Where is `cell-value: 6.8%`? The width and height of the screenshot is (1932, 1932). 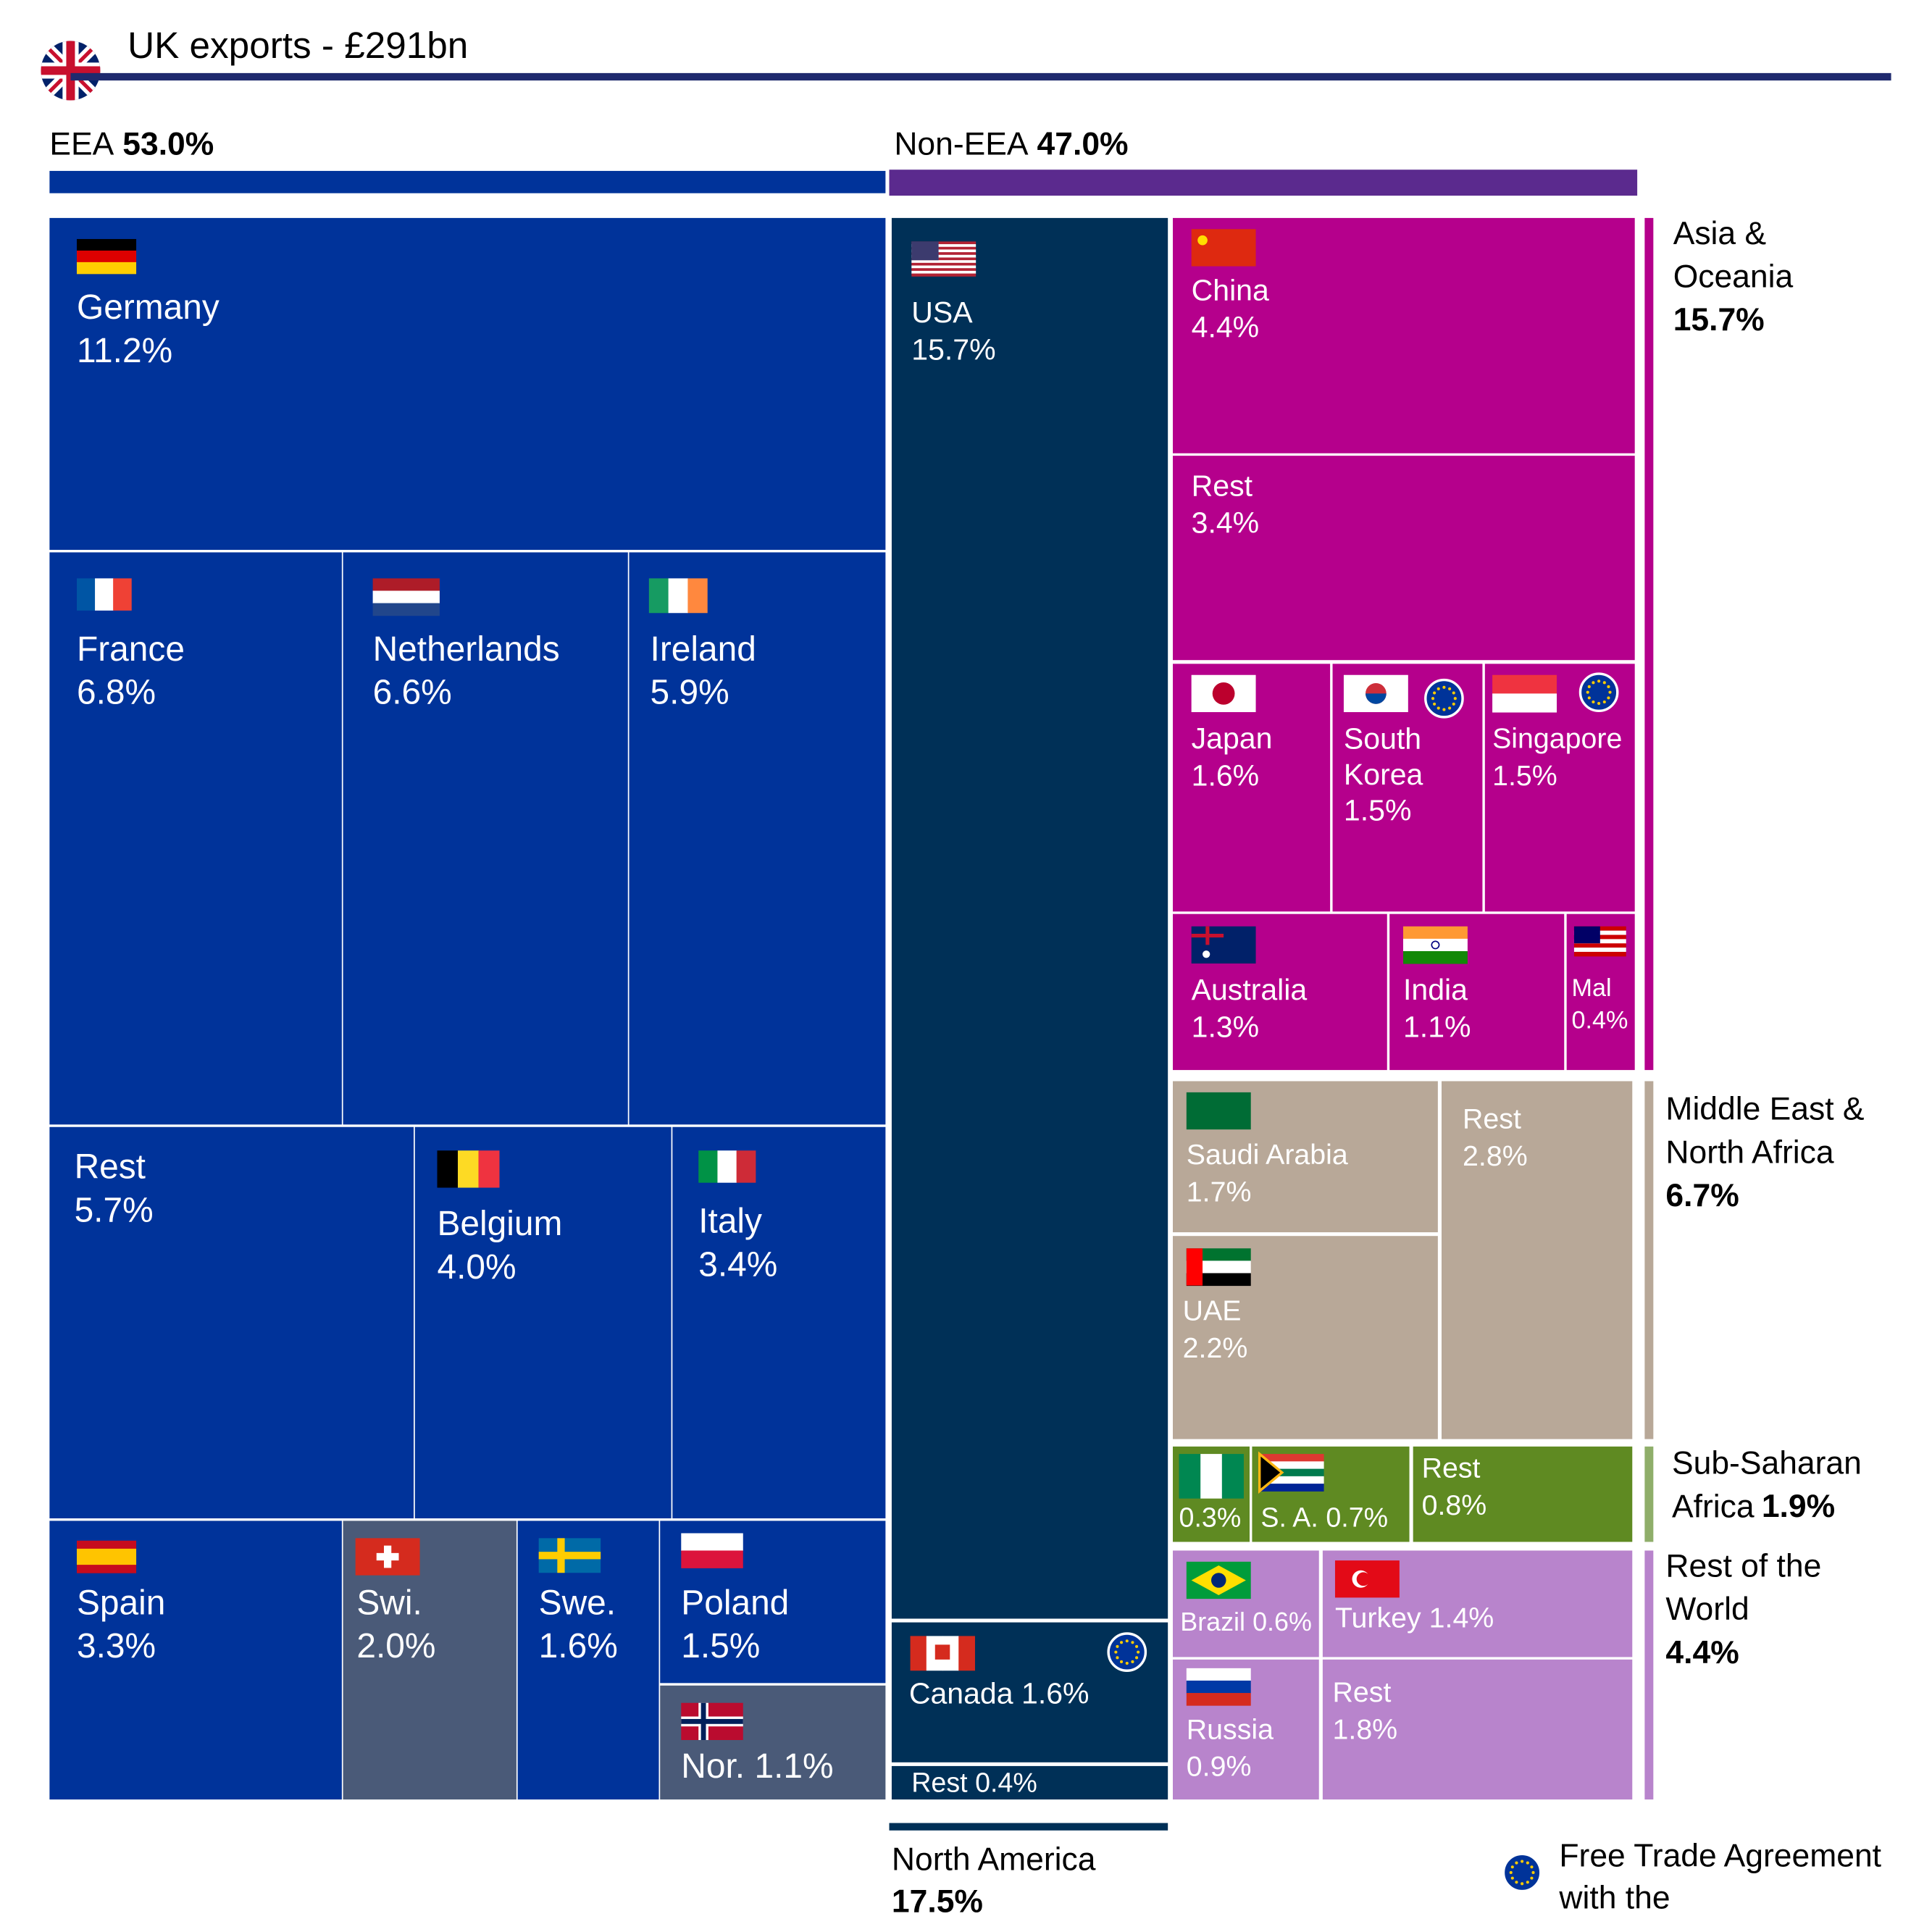 cell-value: 6.8% is located at coordinates (116, 693).